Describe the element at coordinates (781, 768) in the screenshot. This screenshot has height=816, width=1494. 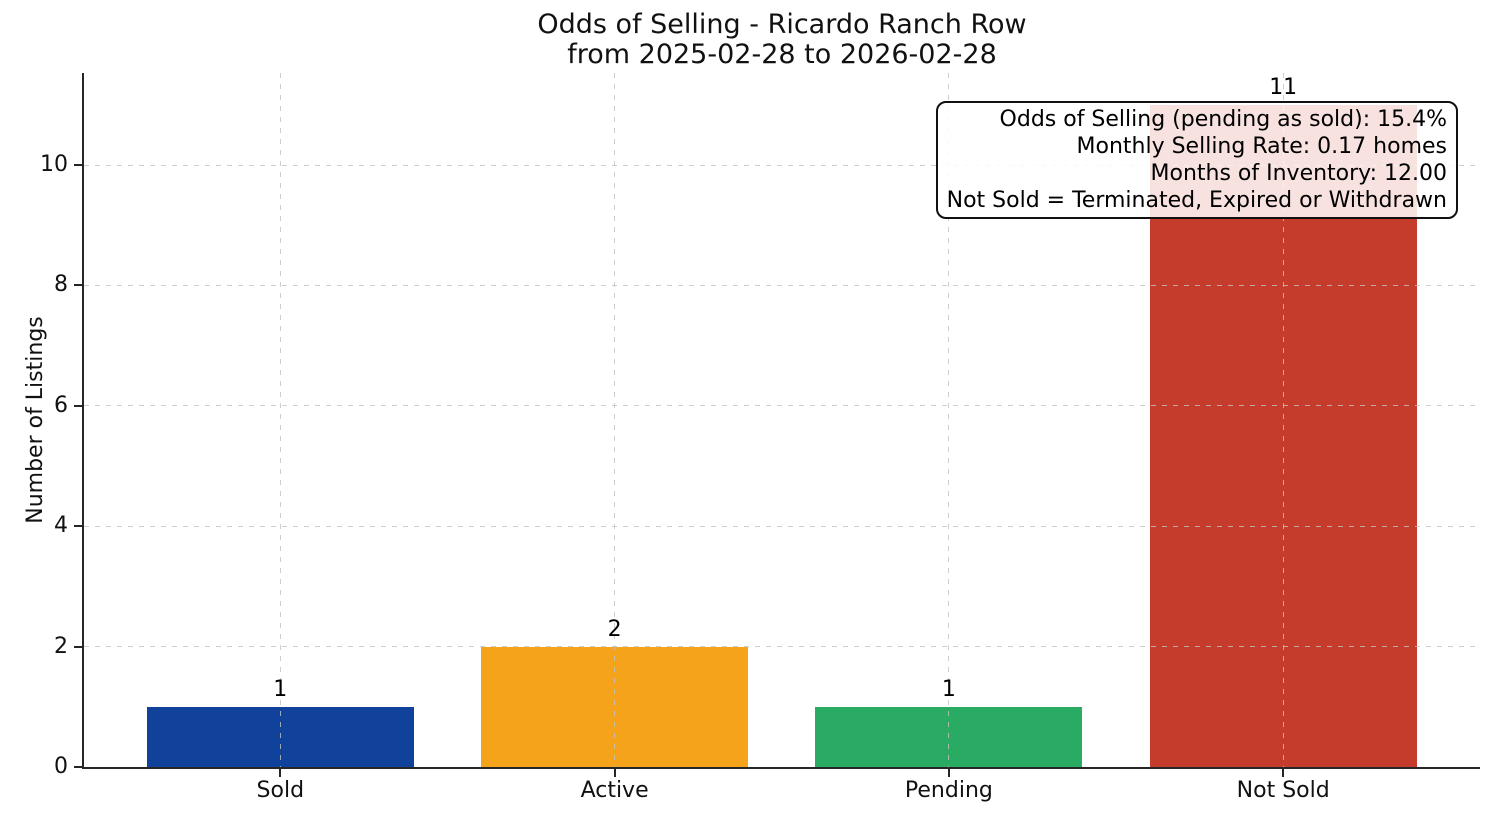
I see `x-axis-spine` at that location.